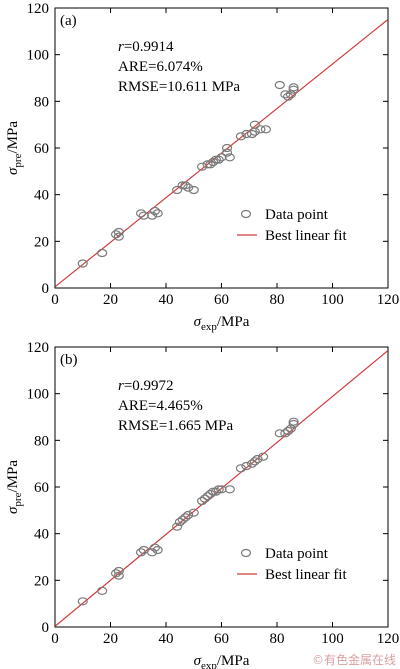 The image size is (400, 669). I want to click on x-tick-label: 40, so click(166, 300).